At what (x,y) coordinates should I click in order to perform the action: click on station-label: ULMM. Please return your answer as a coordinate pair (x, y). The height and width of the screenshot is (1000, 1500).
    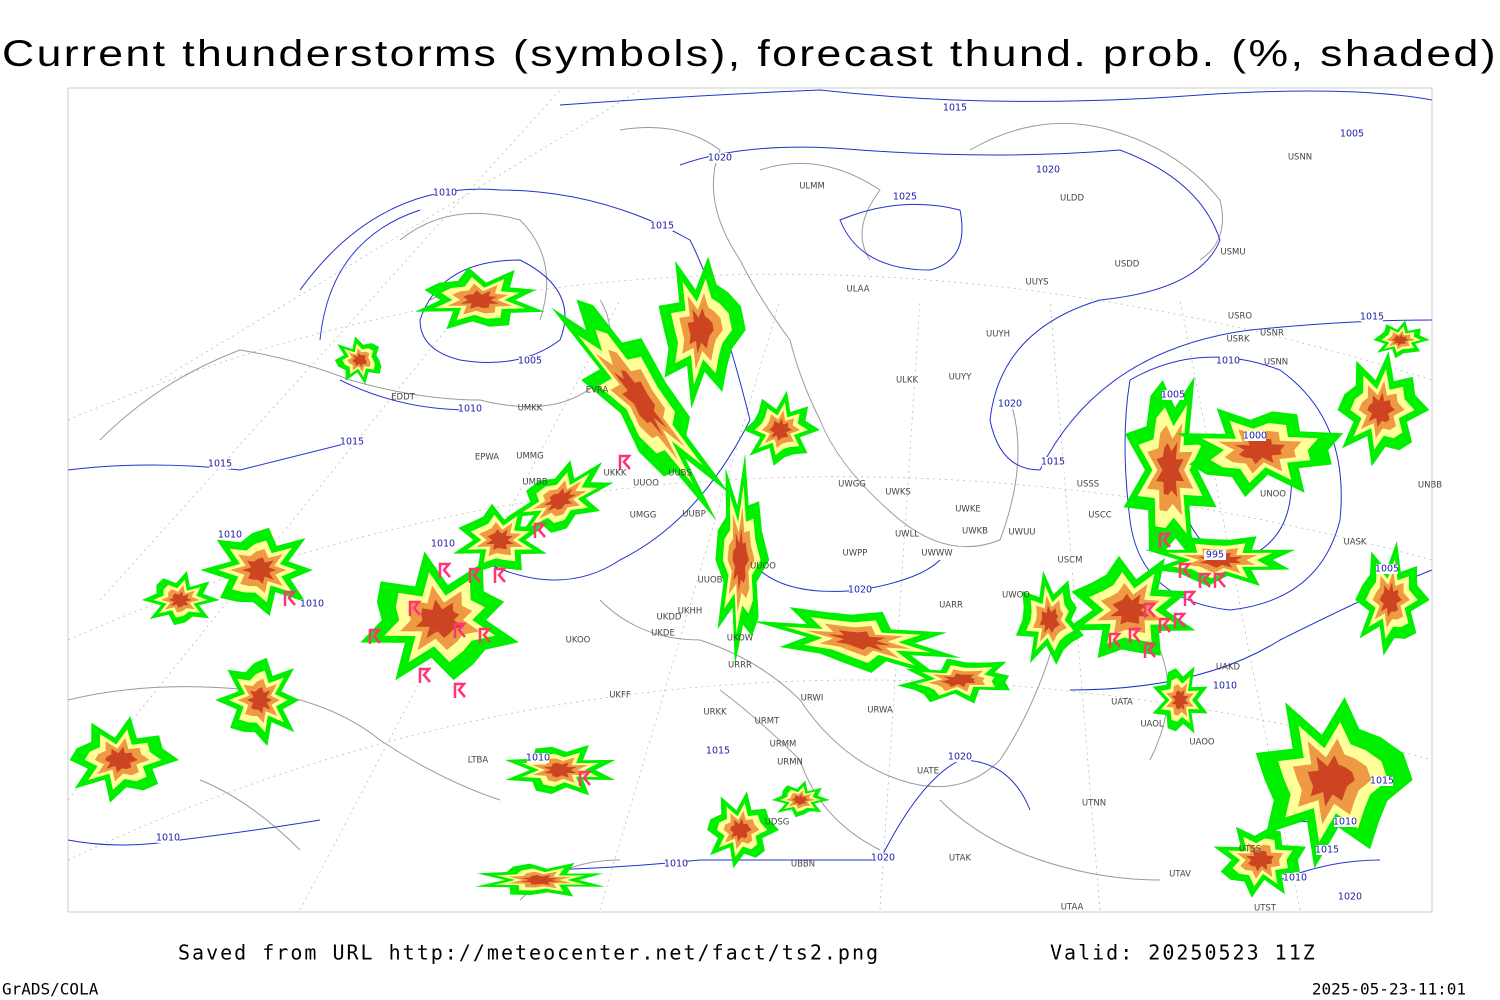
    Looking at the image, I should click on (812, 187).